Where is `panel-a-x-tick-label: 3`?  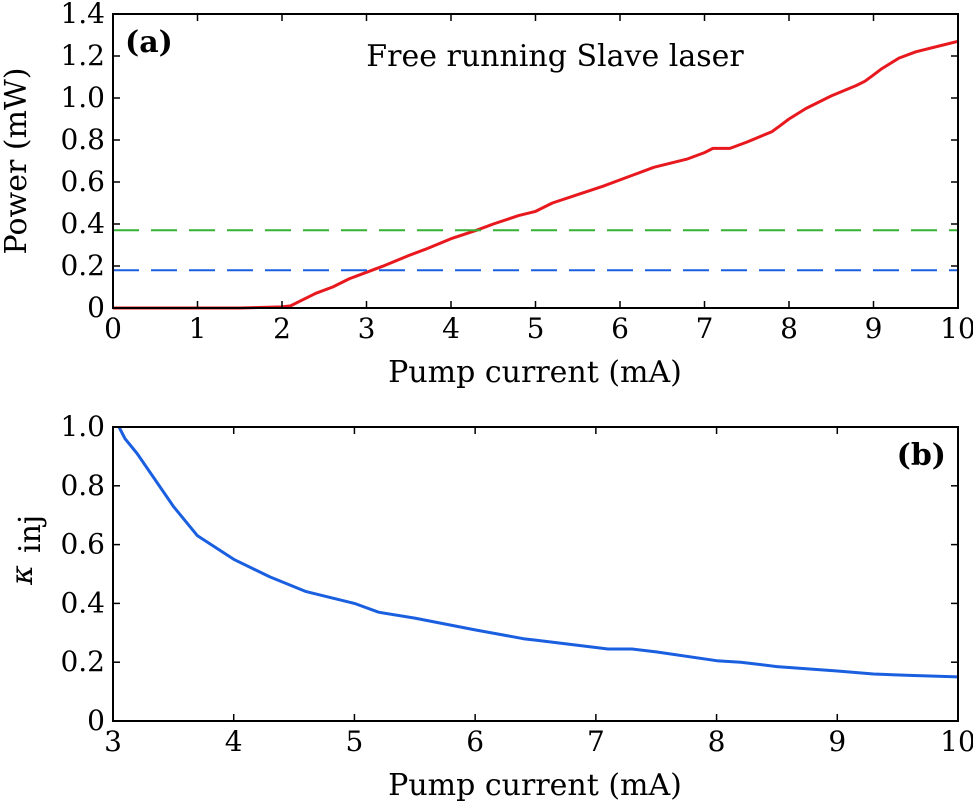 panel-a-x-tick-label: 3 is located at coordinates (367, 328).